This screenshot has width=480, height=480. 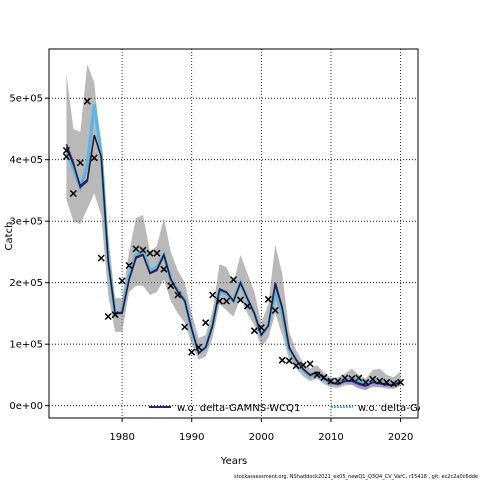 What do you see at coordinates (233, 461) in the screenshot?
I see `x-axis-title: Years` at bounding box center [233, 461].